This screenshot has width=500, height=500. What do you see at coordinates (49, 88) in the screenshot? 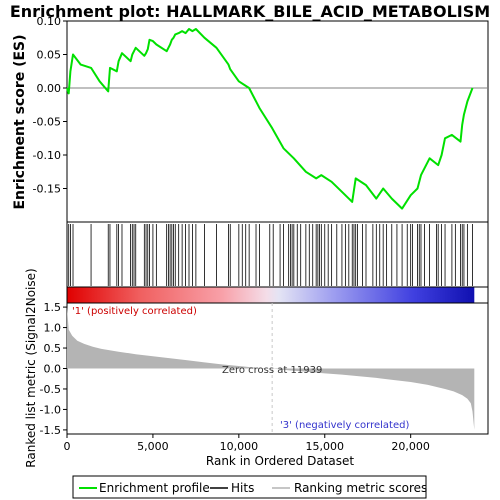
I see `es-y-tick-label: 0.00` at bounding box center [49, 88].